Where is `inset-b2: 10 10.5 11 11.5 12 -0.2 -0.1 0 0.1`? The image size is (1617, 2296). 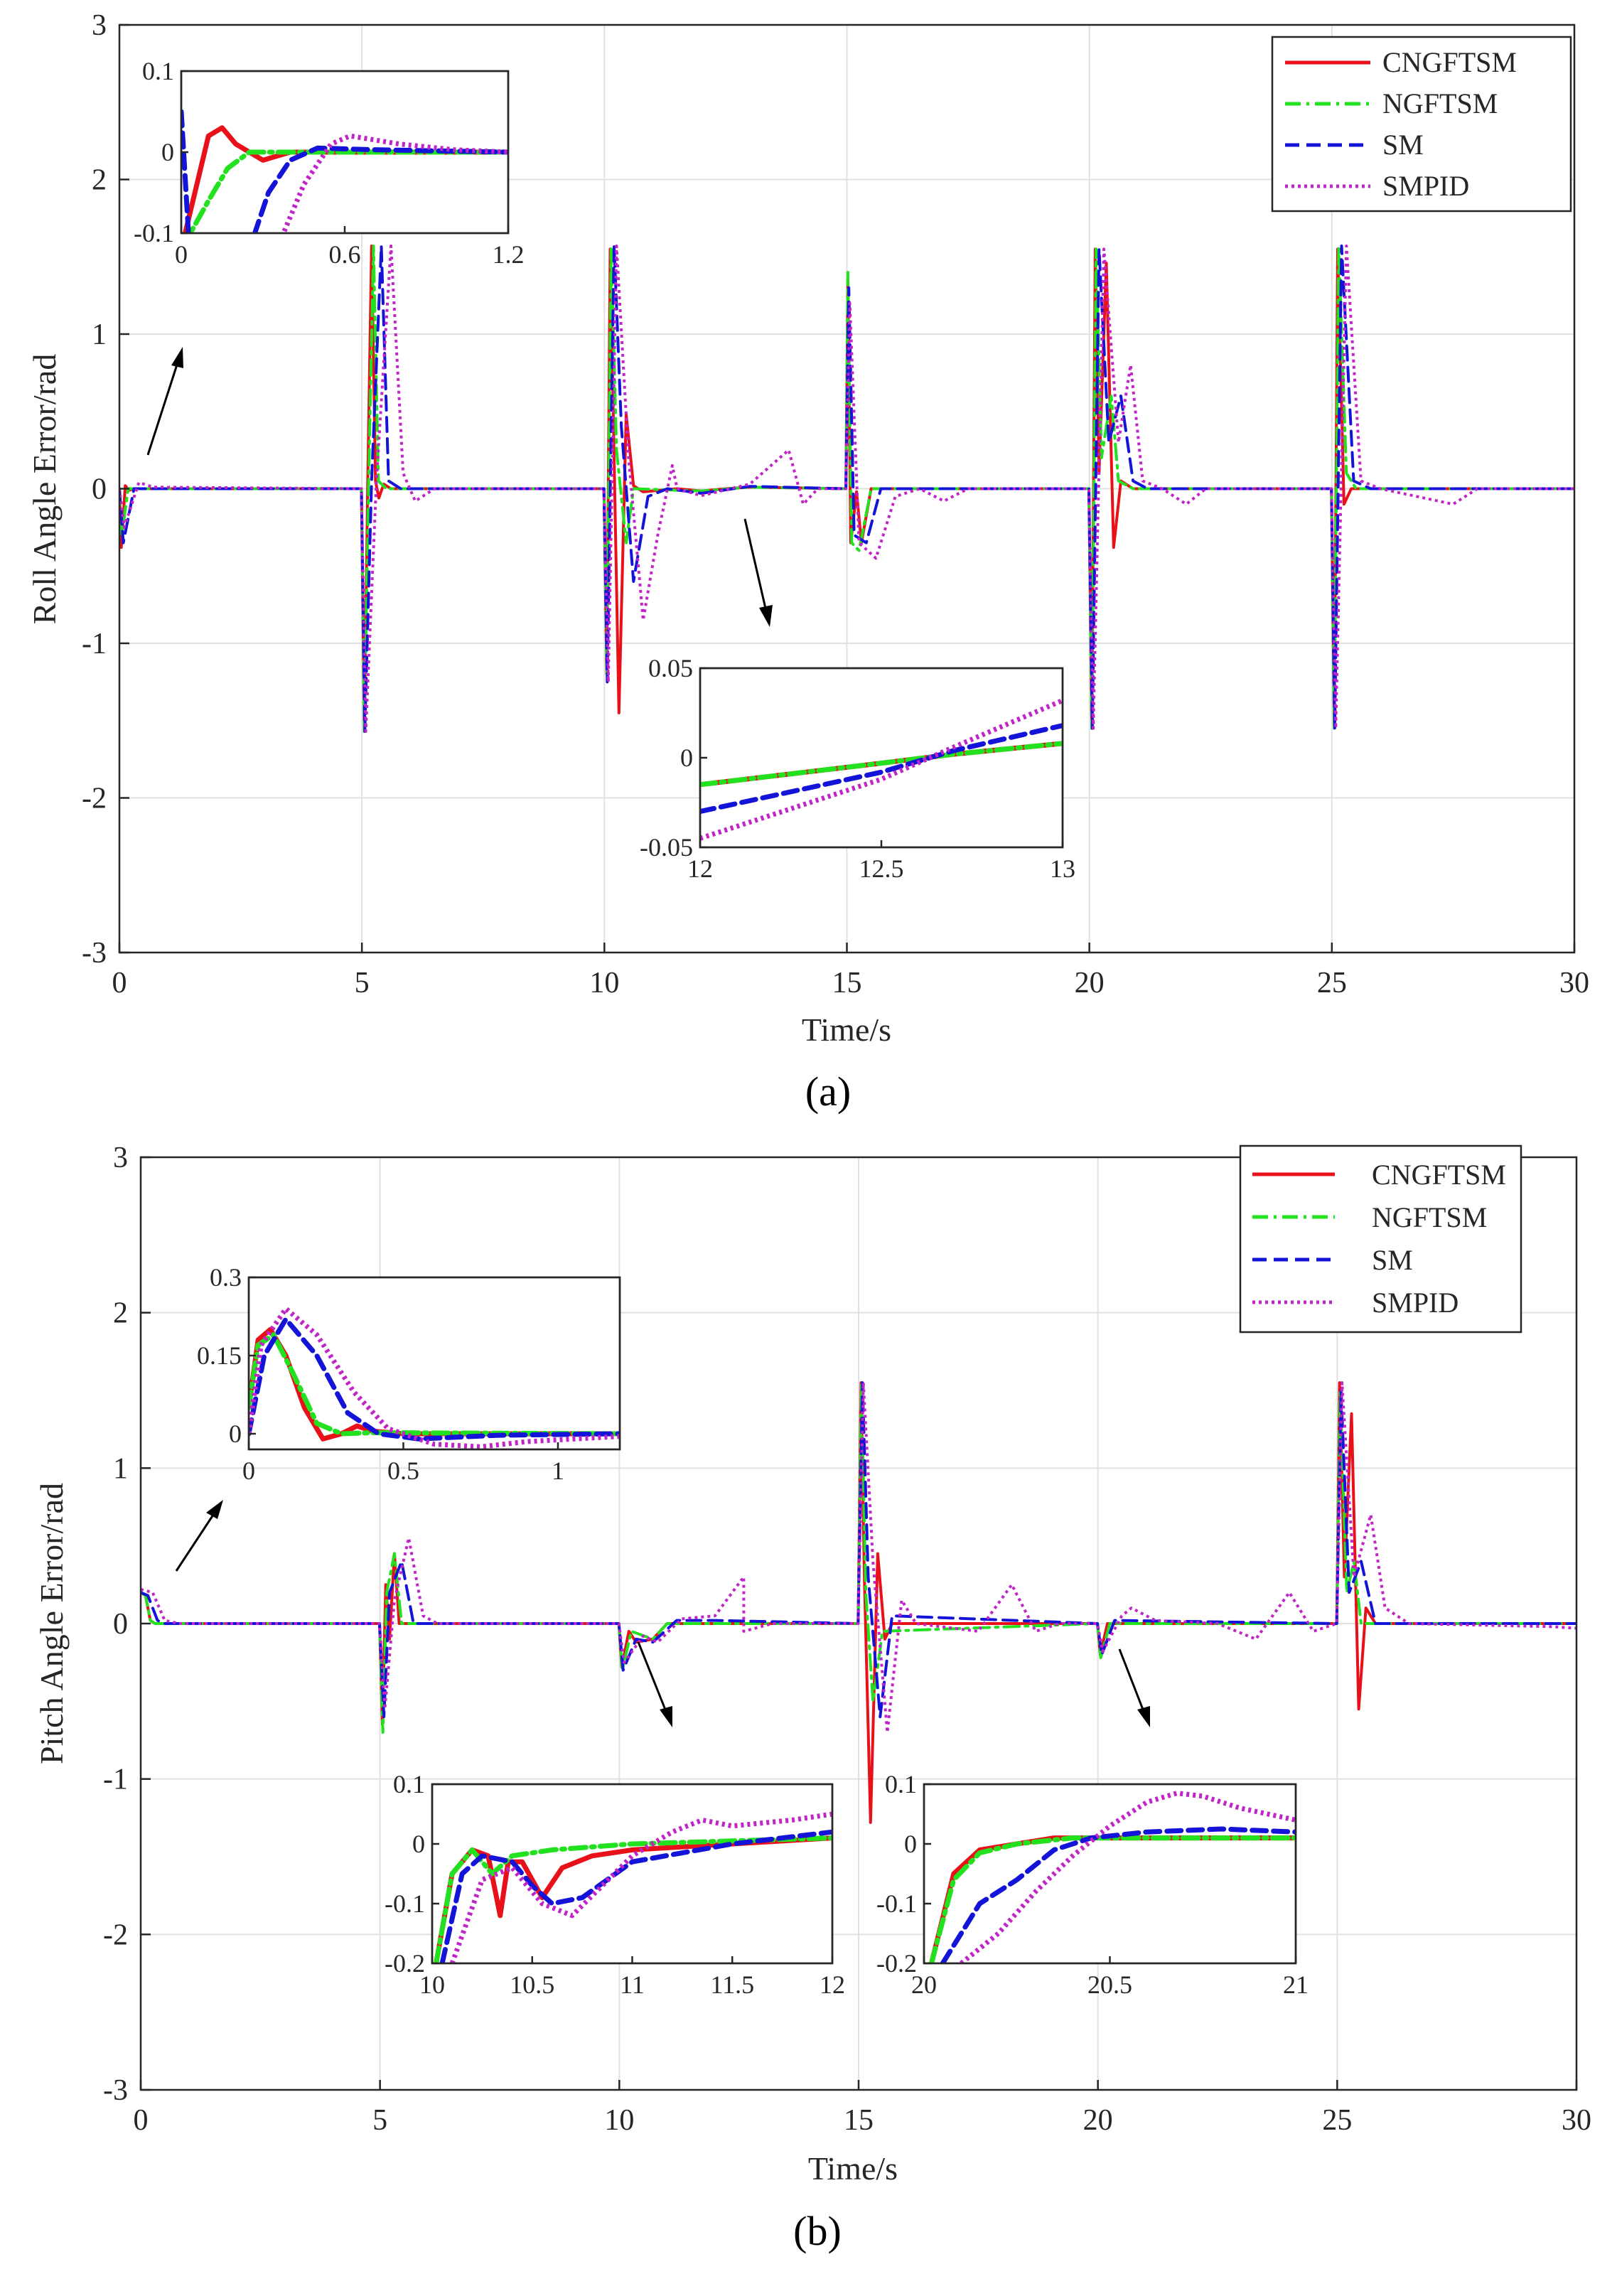
inset-b2: 10 10.5 11 11.5 12 -0.2 -0.1 0 0.1 is located at coordinates (615, 1884).